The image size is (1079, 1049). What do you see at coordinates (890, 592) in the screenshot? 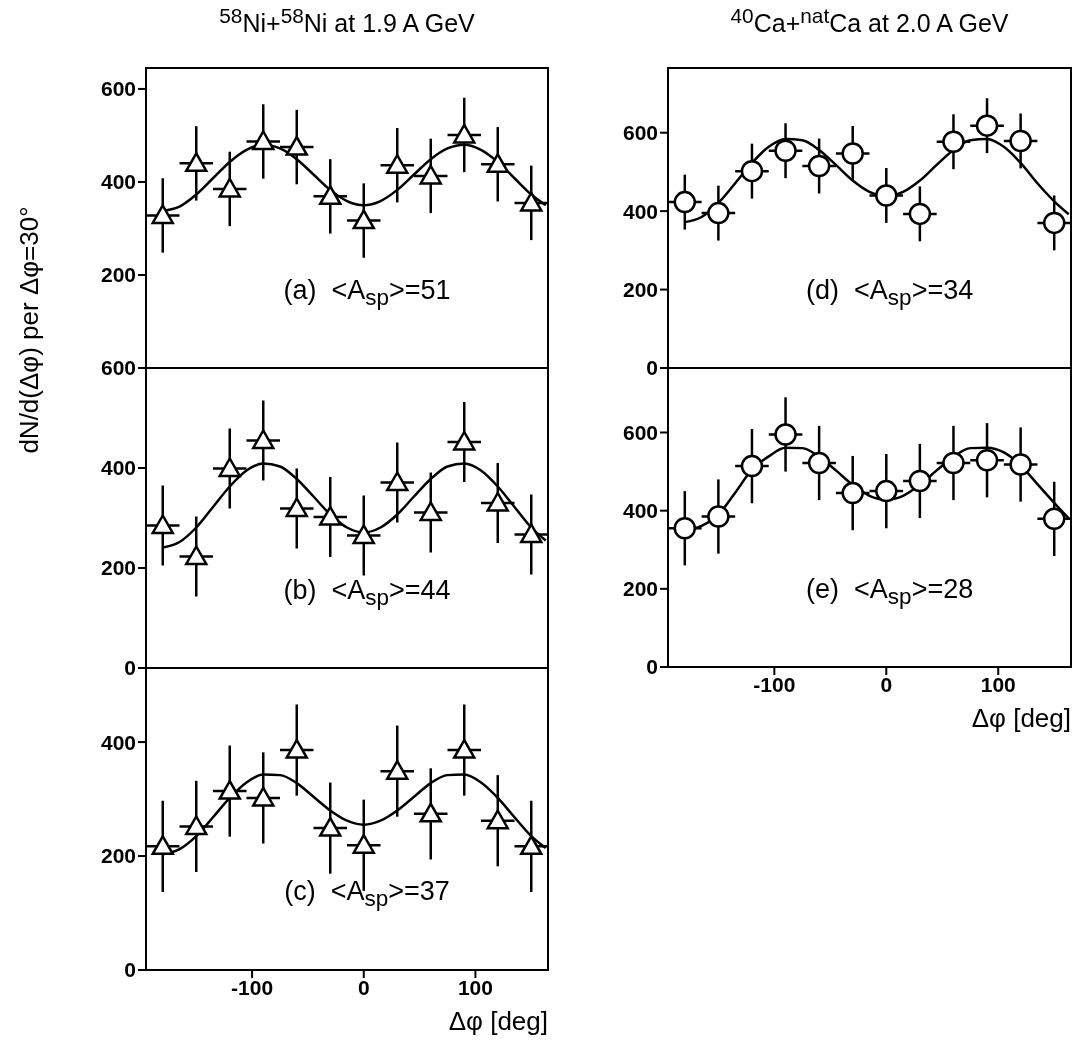
I see `annotation: (e) <A$_{sp}$>=28` at bounding box center [890, 592].